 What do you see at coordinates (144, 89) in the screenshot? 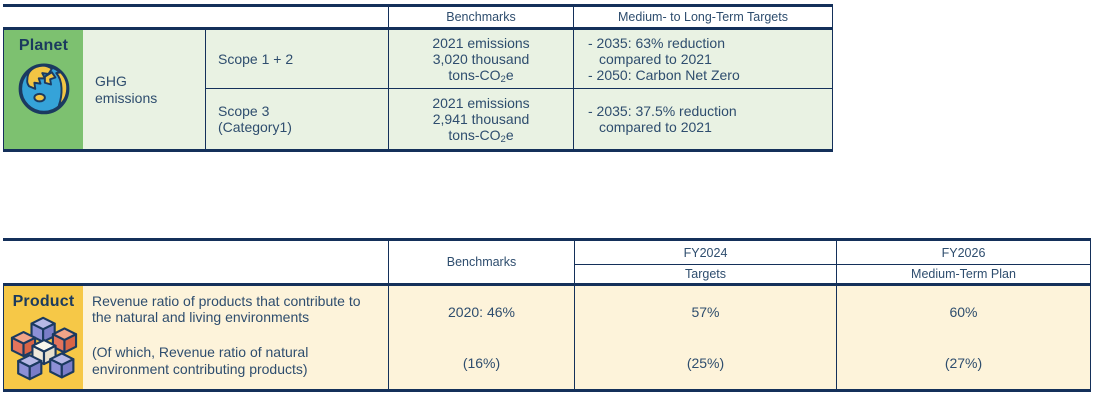
I see `metric-ghg-emissions: GHG emissions` at bounding box center [144, 89].